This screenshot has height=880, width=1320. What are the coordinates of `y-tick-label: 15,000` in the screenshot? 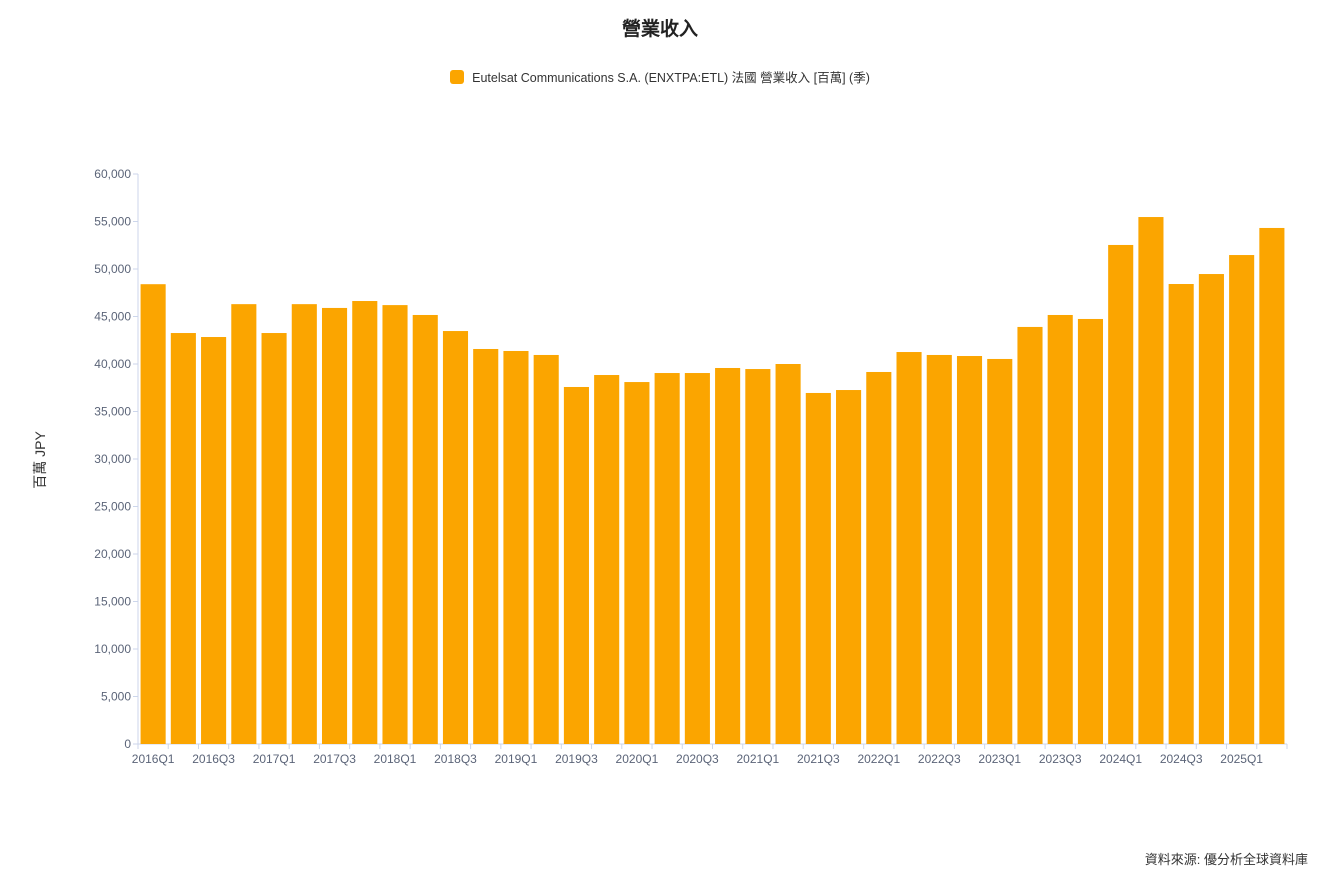 It's located at (112, 602).